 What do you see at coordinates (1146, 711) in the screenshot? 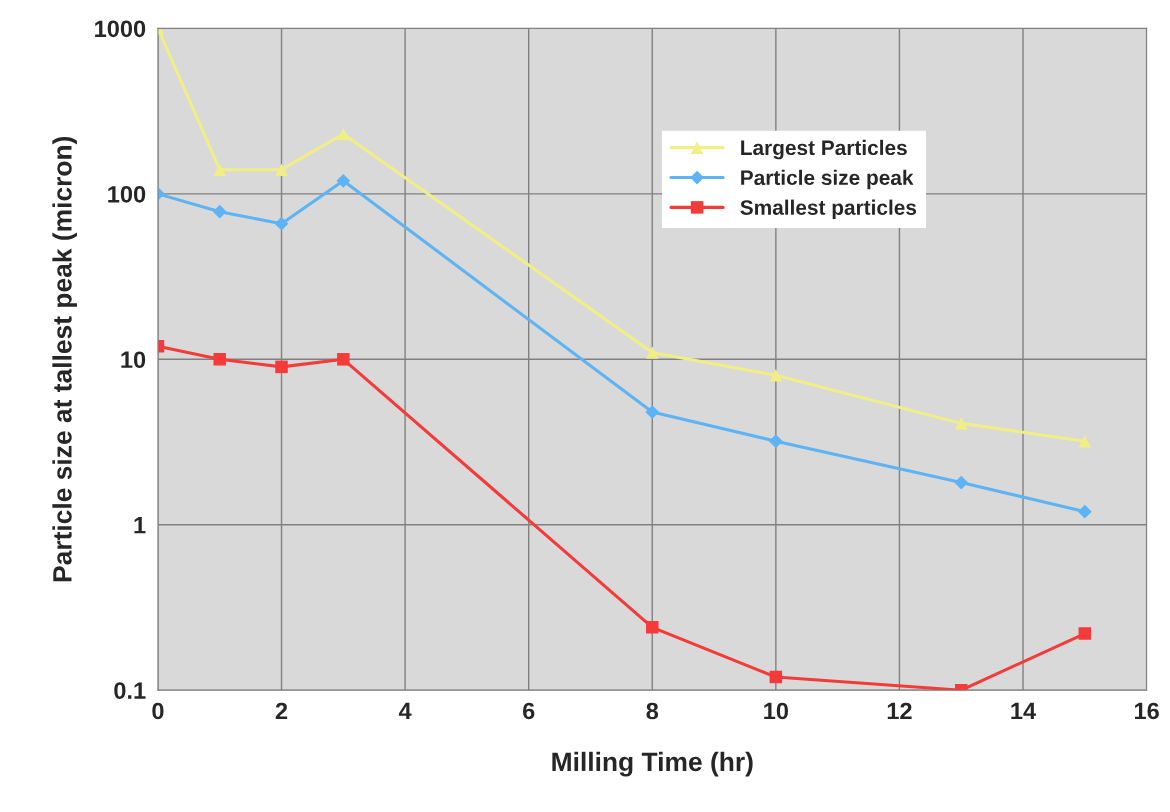
I see `x-tick-label: 16` at bounding box center [1146, 711].